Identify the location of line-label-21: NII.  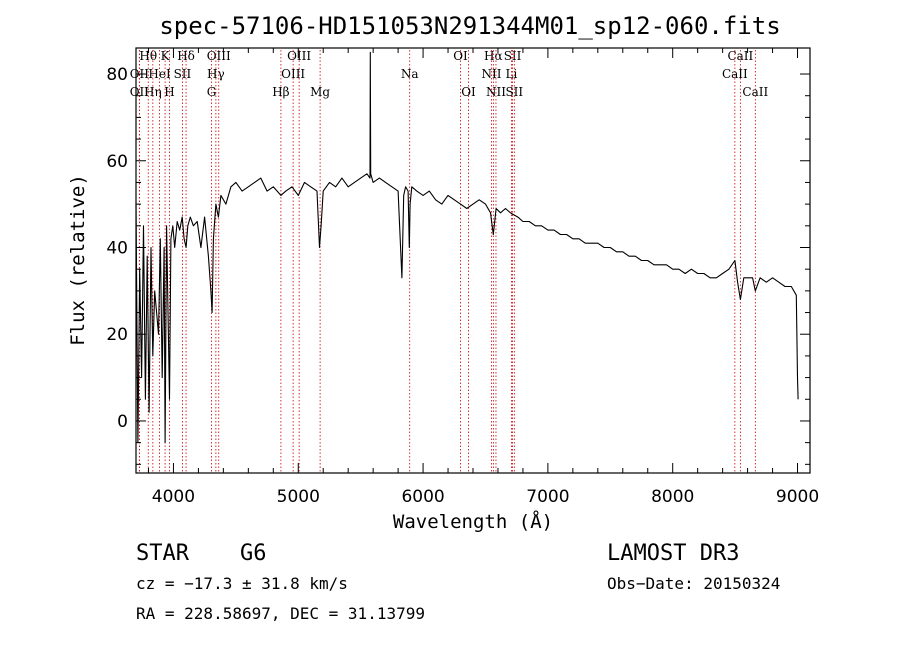
(496, 92).